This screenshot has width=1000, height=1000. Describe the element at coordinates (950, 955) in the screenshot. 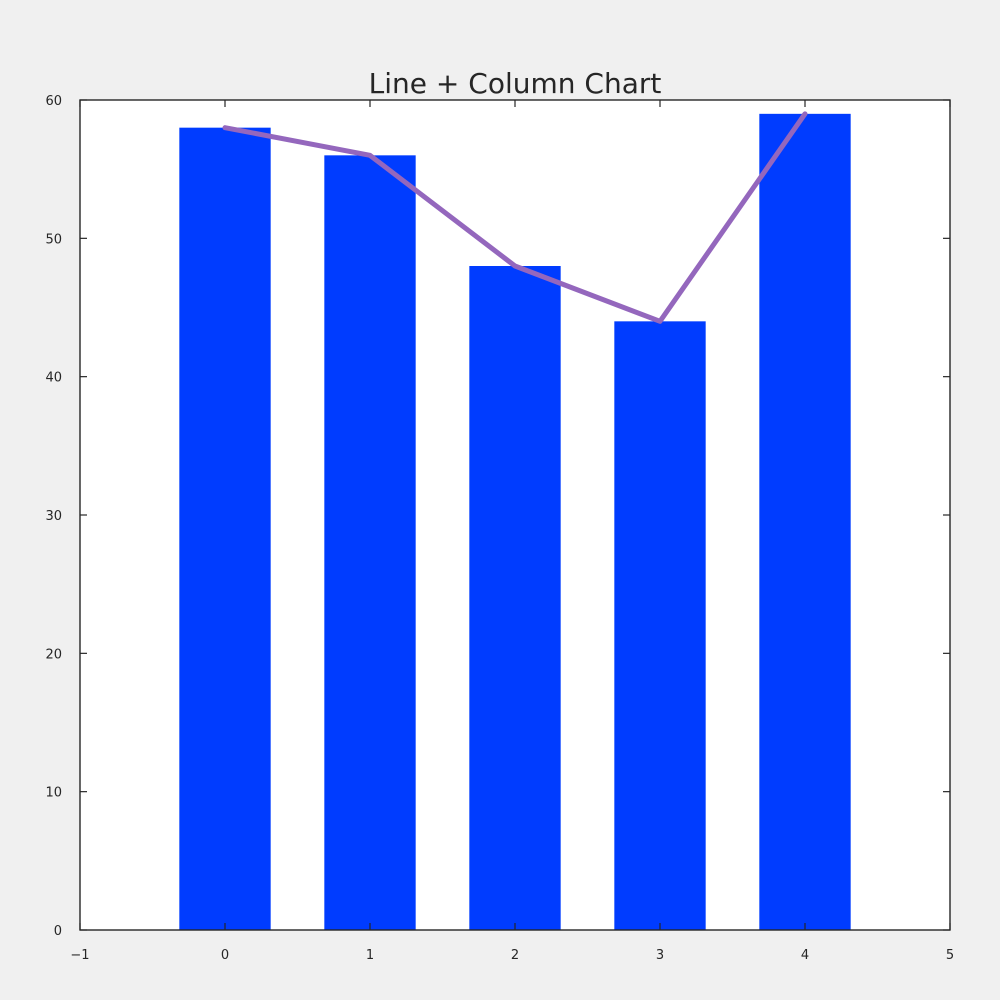

I see `x-tick-label: 5` at that location.